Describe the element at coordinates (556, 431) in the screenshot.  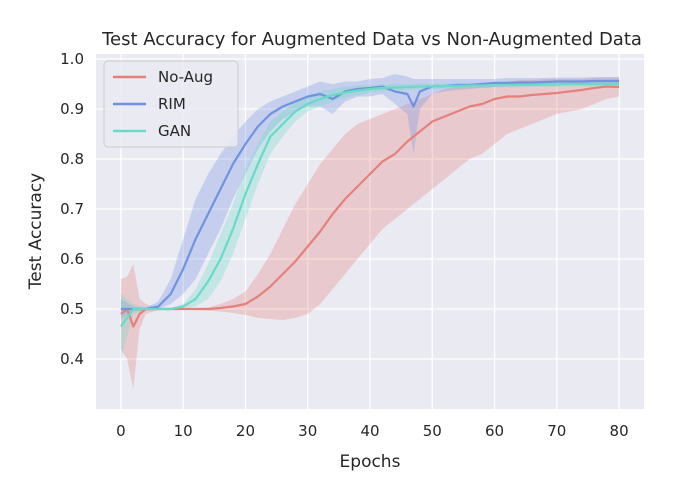
I see `x-tick-label: 70` at that location.